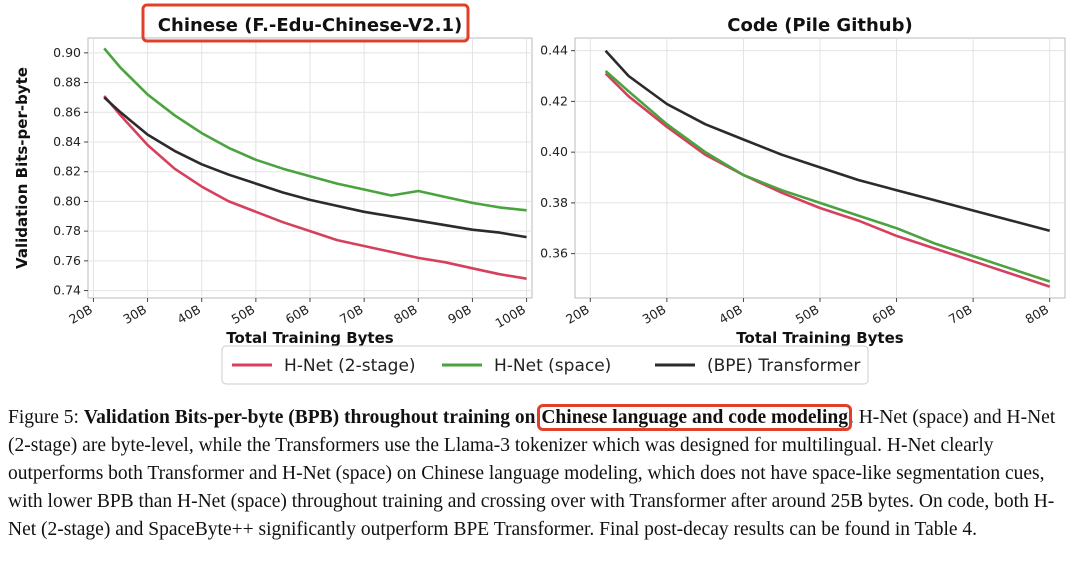 This screenshot has width=1080, height=581. What do you see at coordinates (350, 366) in the screenshot?
I see `legend-label: H-Net (2-stage)` at bounding box center [350, 366].